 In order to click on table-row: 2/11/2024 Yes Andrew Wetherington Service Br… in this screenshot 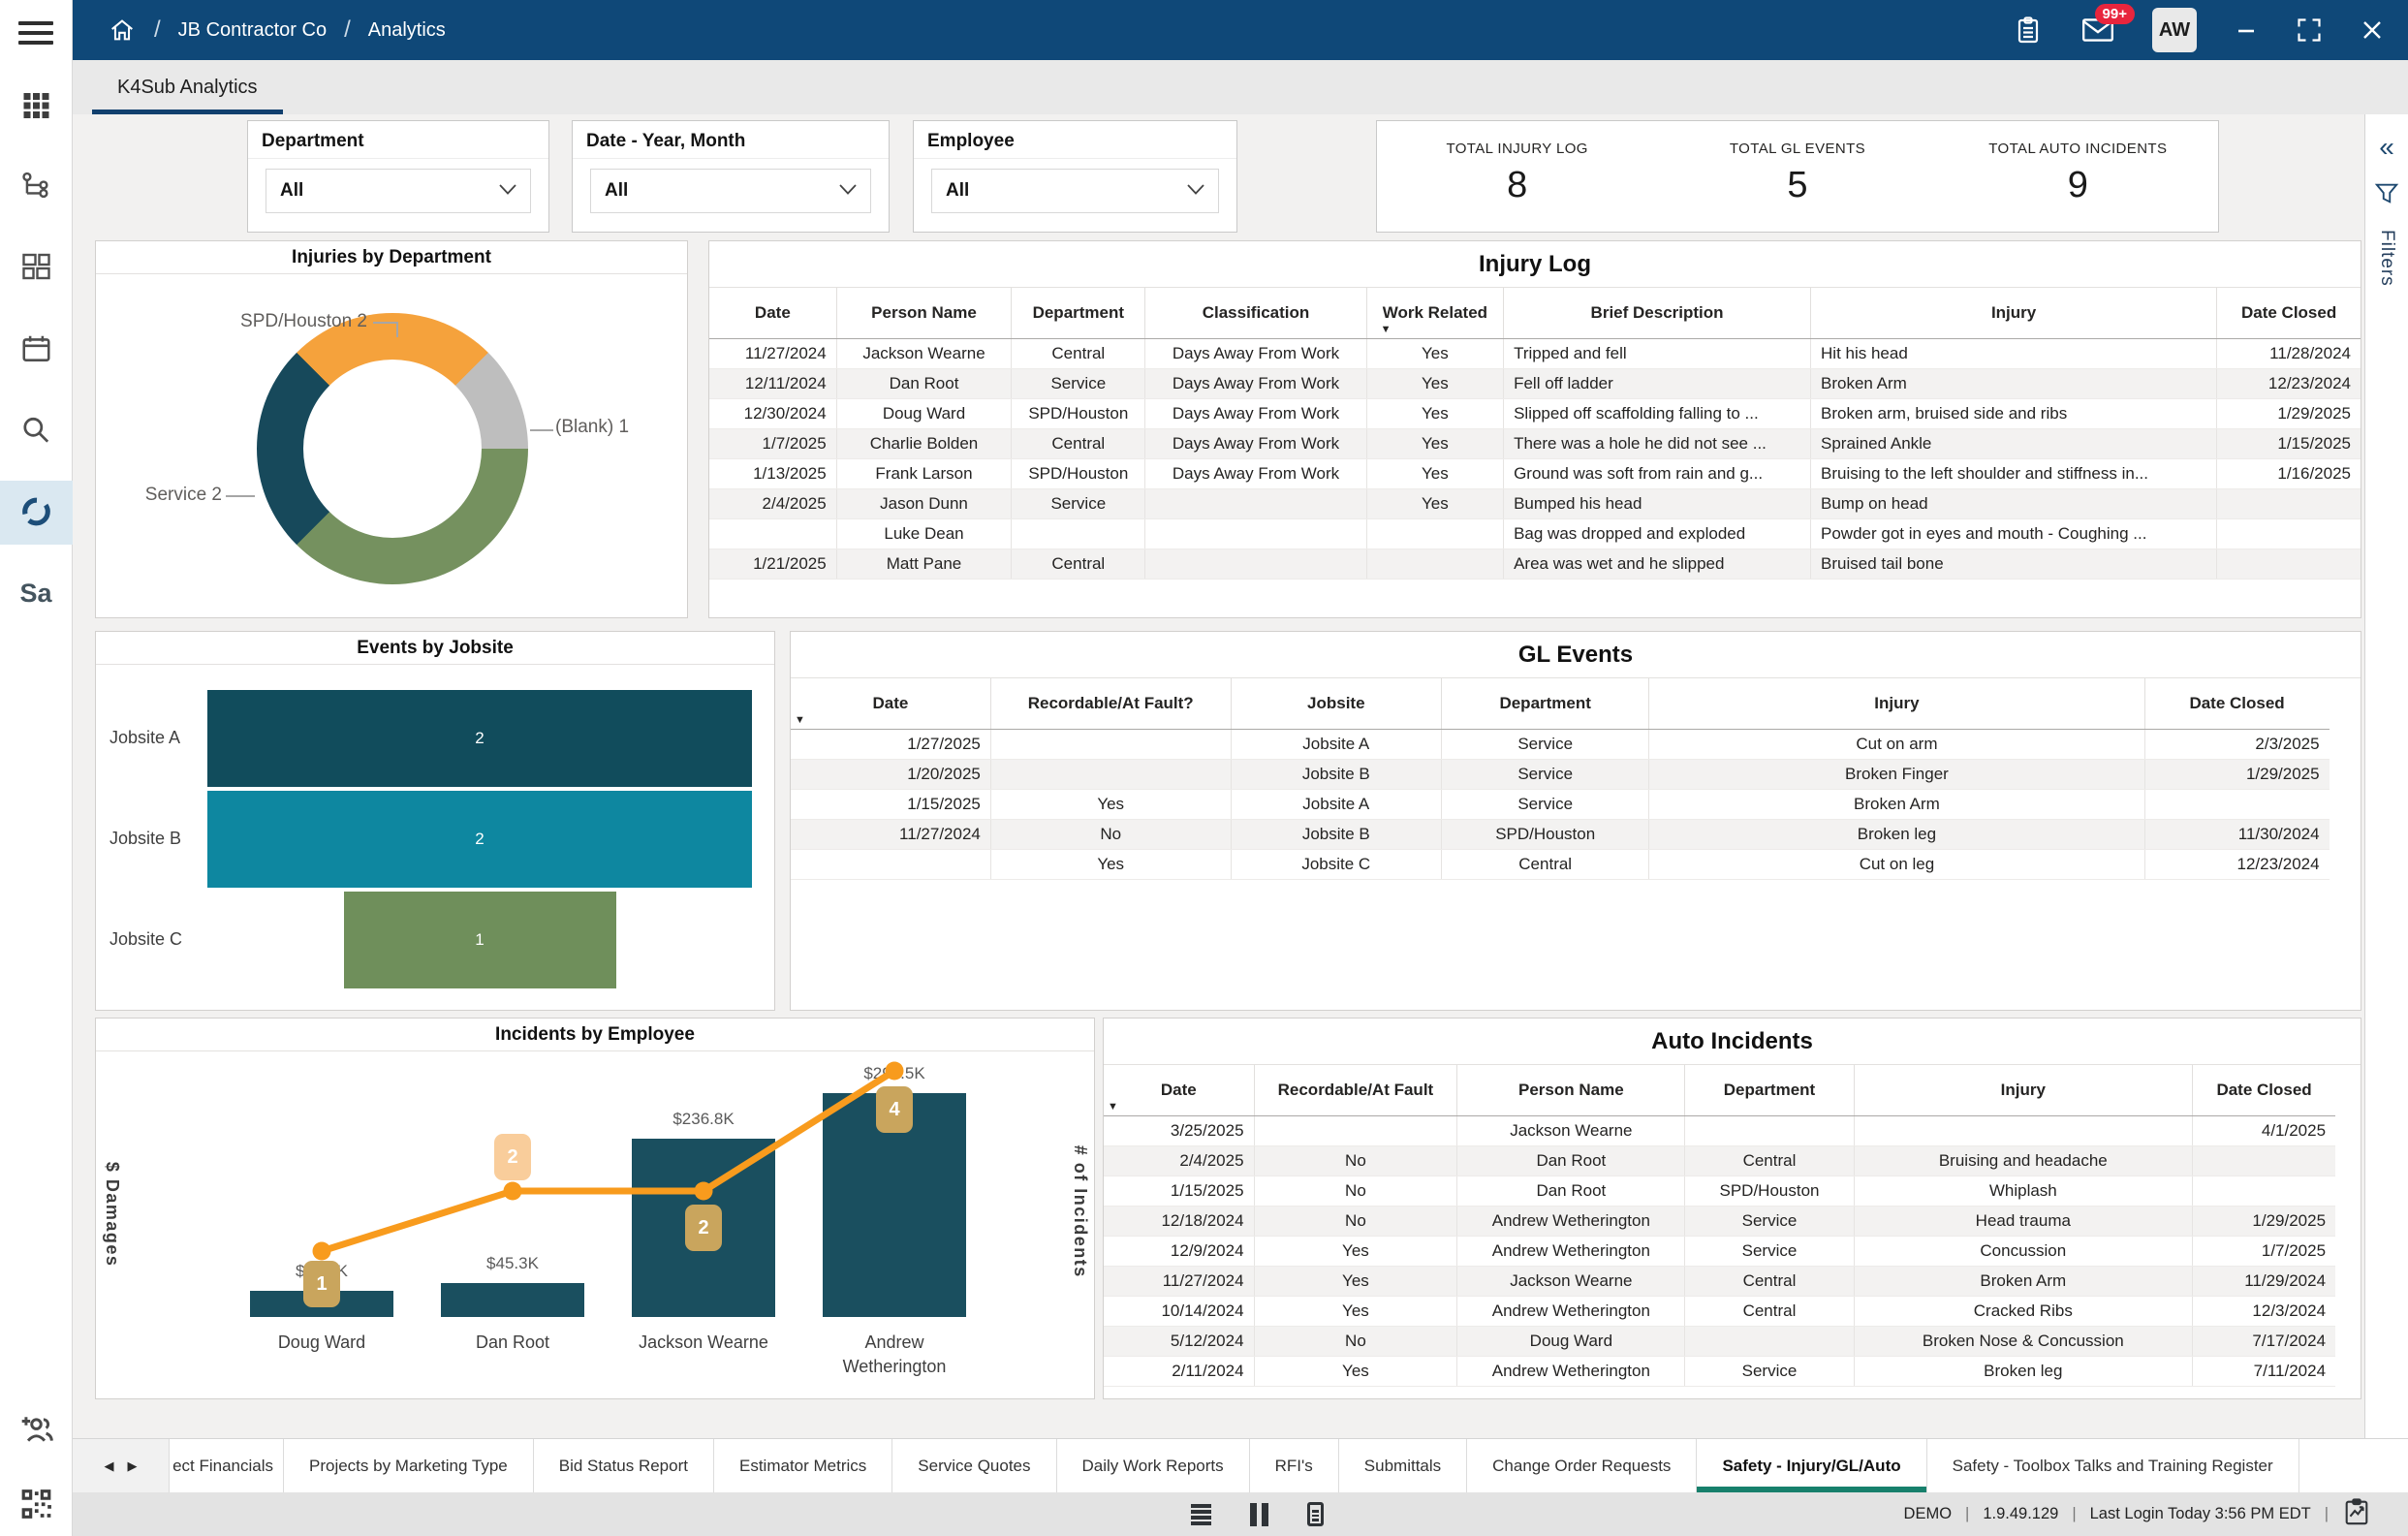, I will do `click(1720, 1372)`.